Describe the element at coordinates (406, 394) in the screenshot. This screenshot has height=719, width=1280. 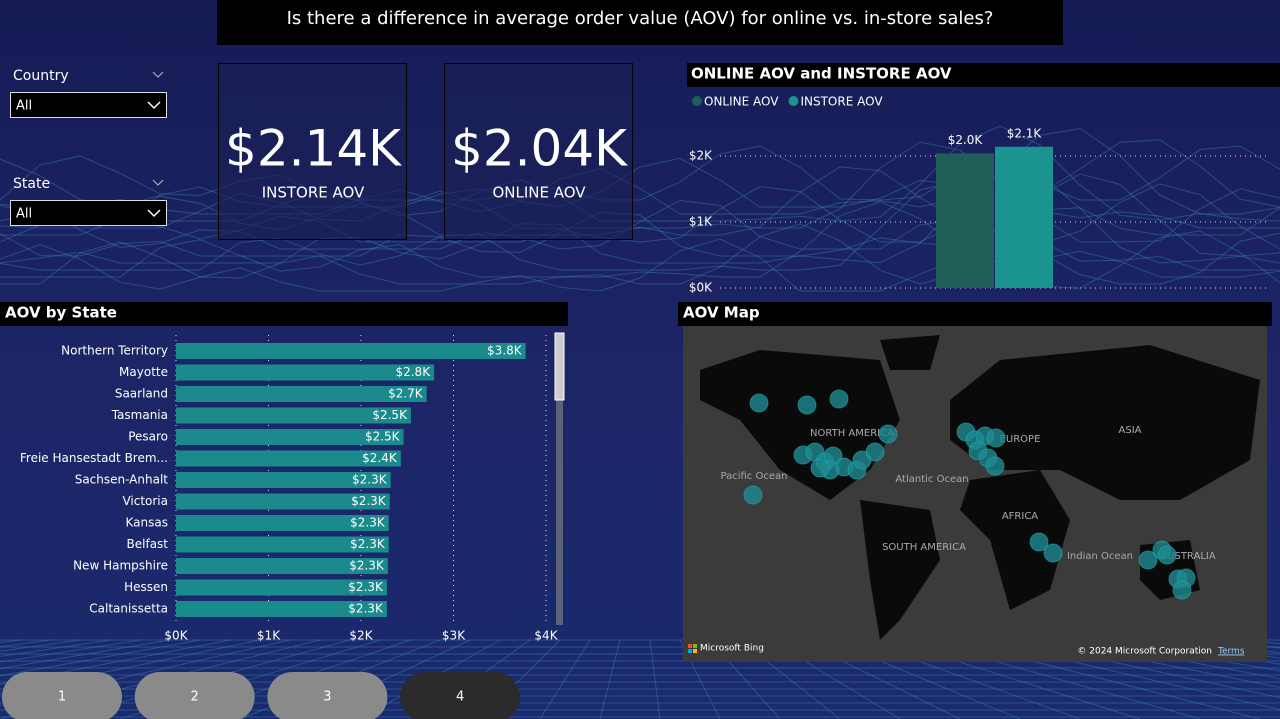
I see `data-label: $2.7K` at that location.